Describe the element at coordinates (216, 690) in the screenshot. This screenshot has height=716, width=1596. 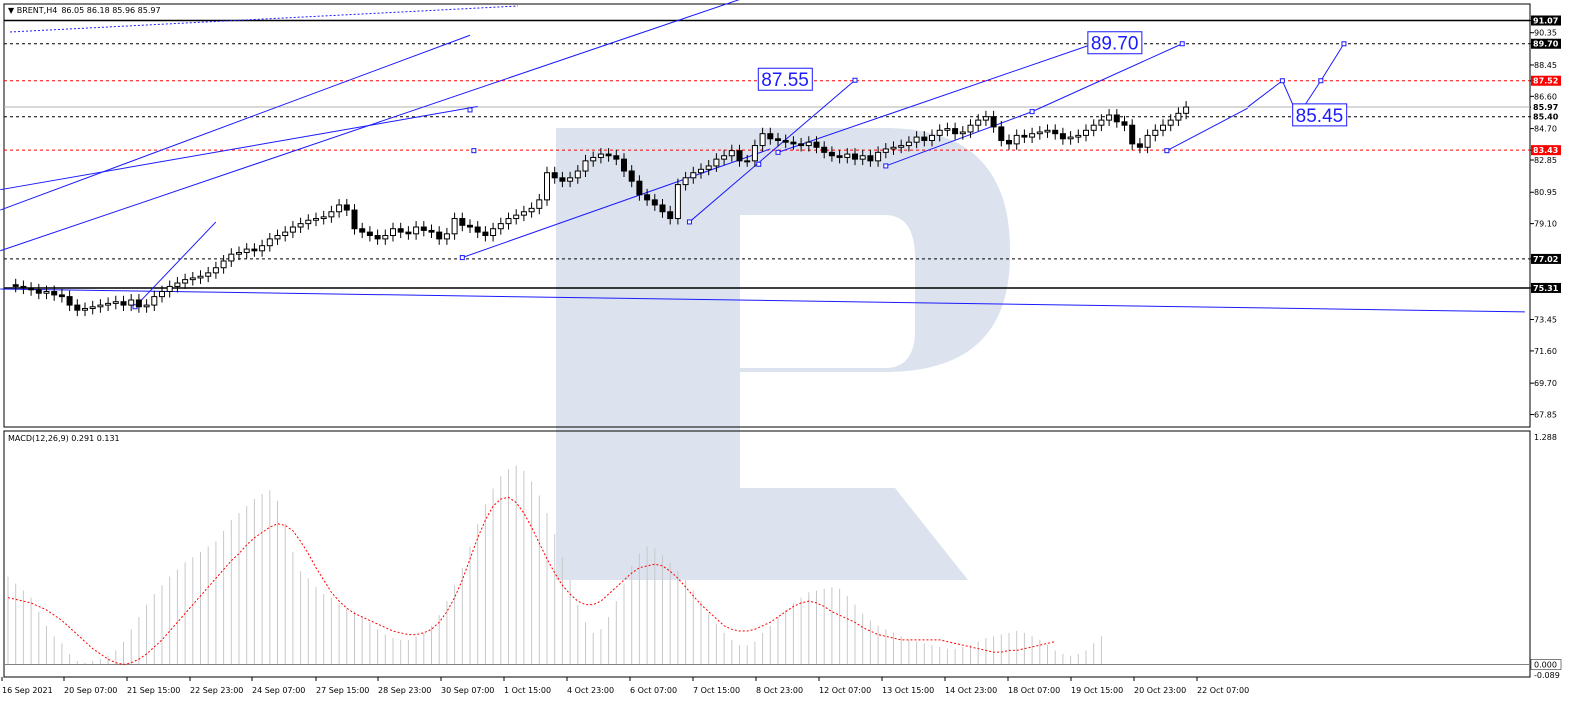
I see `x-label-3: 22 Sep 23:00` at that location.